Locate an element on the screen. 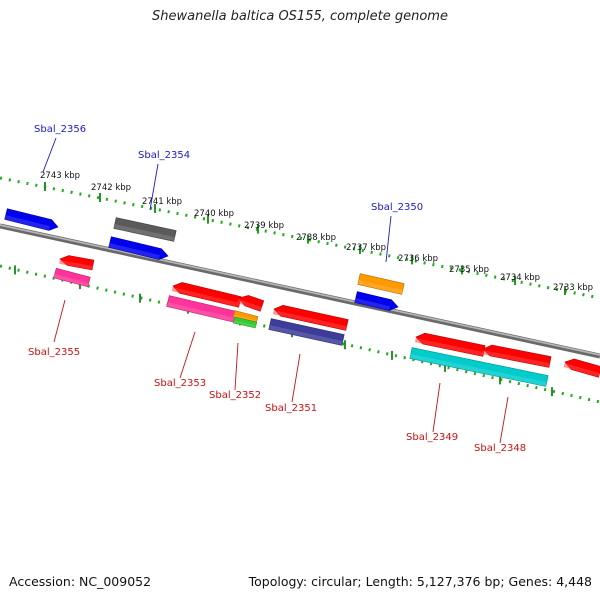  gene-sbal-2350-shading is located at coordinates (380, 287).